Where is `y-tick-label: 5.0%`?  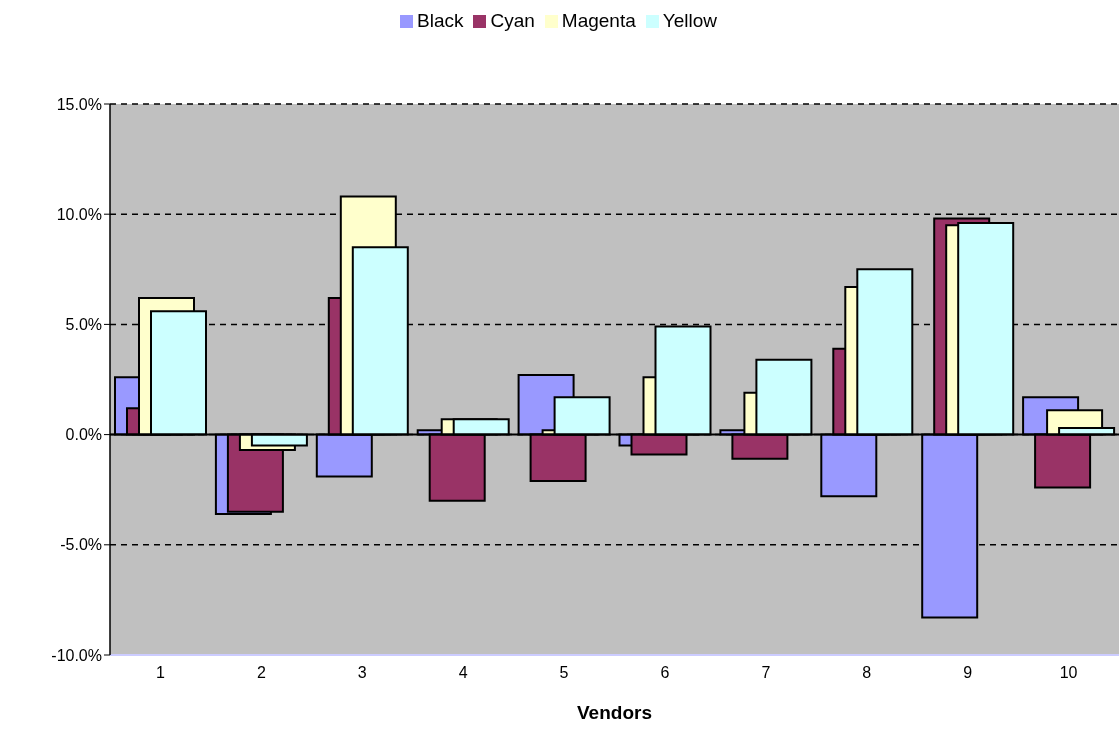
y-tick-label: 5.0% is located at coordinates (83, 325).